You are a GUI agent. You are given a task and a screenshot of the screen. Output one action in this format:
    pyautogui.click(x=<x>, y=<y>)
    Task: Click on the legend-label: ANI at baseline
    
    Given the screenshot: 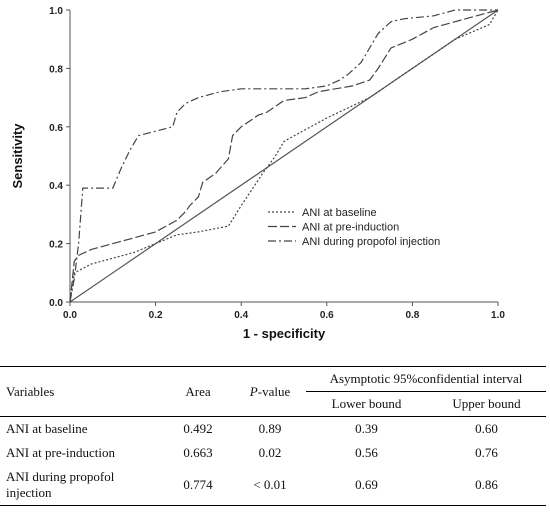 What is the action you would take?
    pyautogui.click(x=339, y=213)
    